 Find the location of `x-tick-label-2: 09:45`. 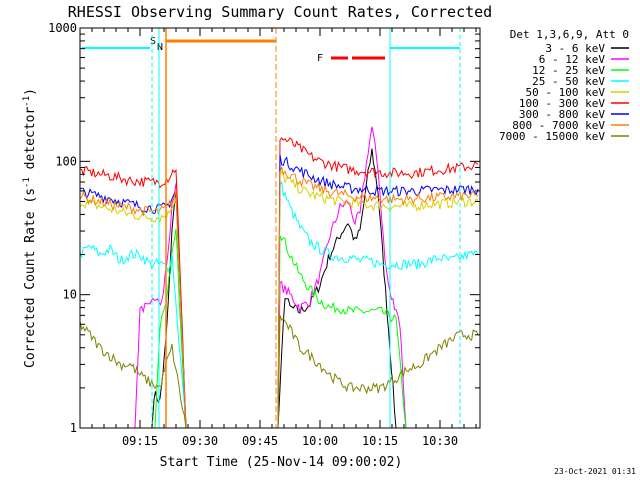

x-tick-label-2: 09:45 is located at coordinates (260, 441).